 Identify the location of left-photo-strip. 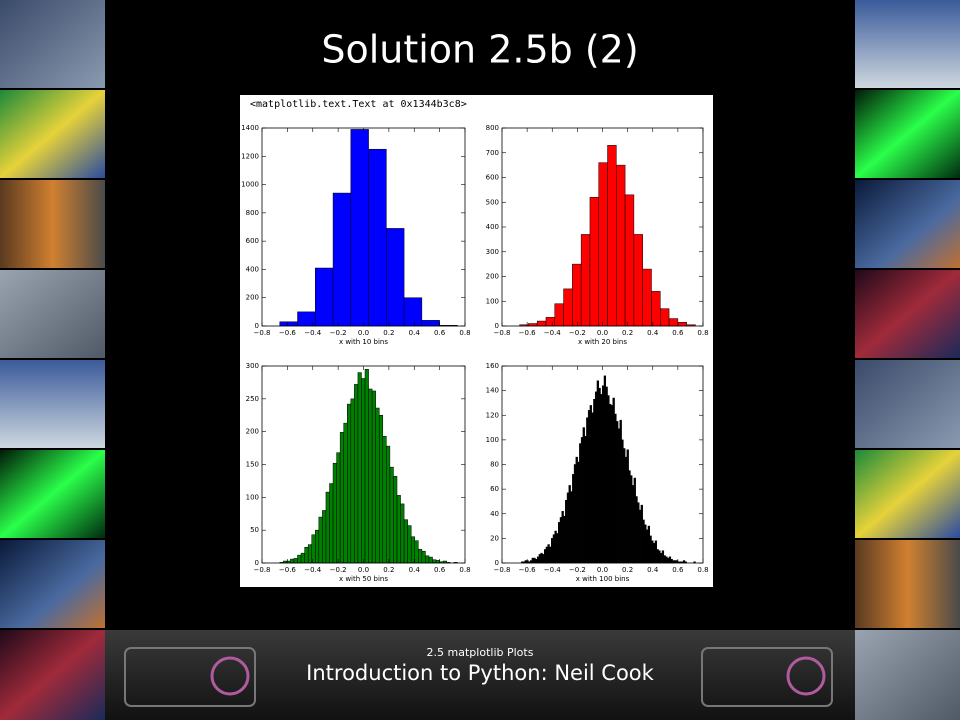
(52, 360).